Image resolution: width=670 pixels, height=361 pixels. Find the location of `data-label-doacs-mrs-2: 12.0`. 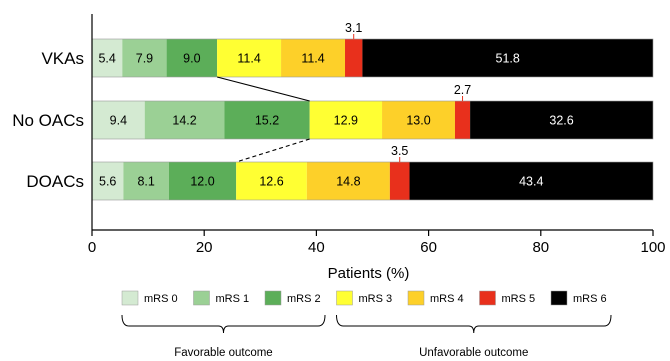

data-label-doacs-mrs-2: 12.0 is located at coordinates (202, 182).